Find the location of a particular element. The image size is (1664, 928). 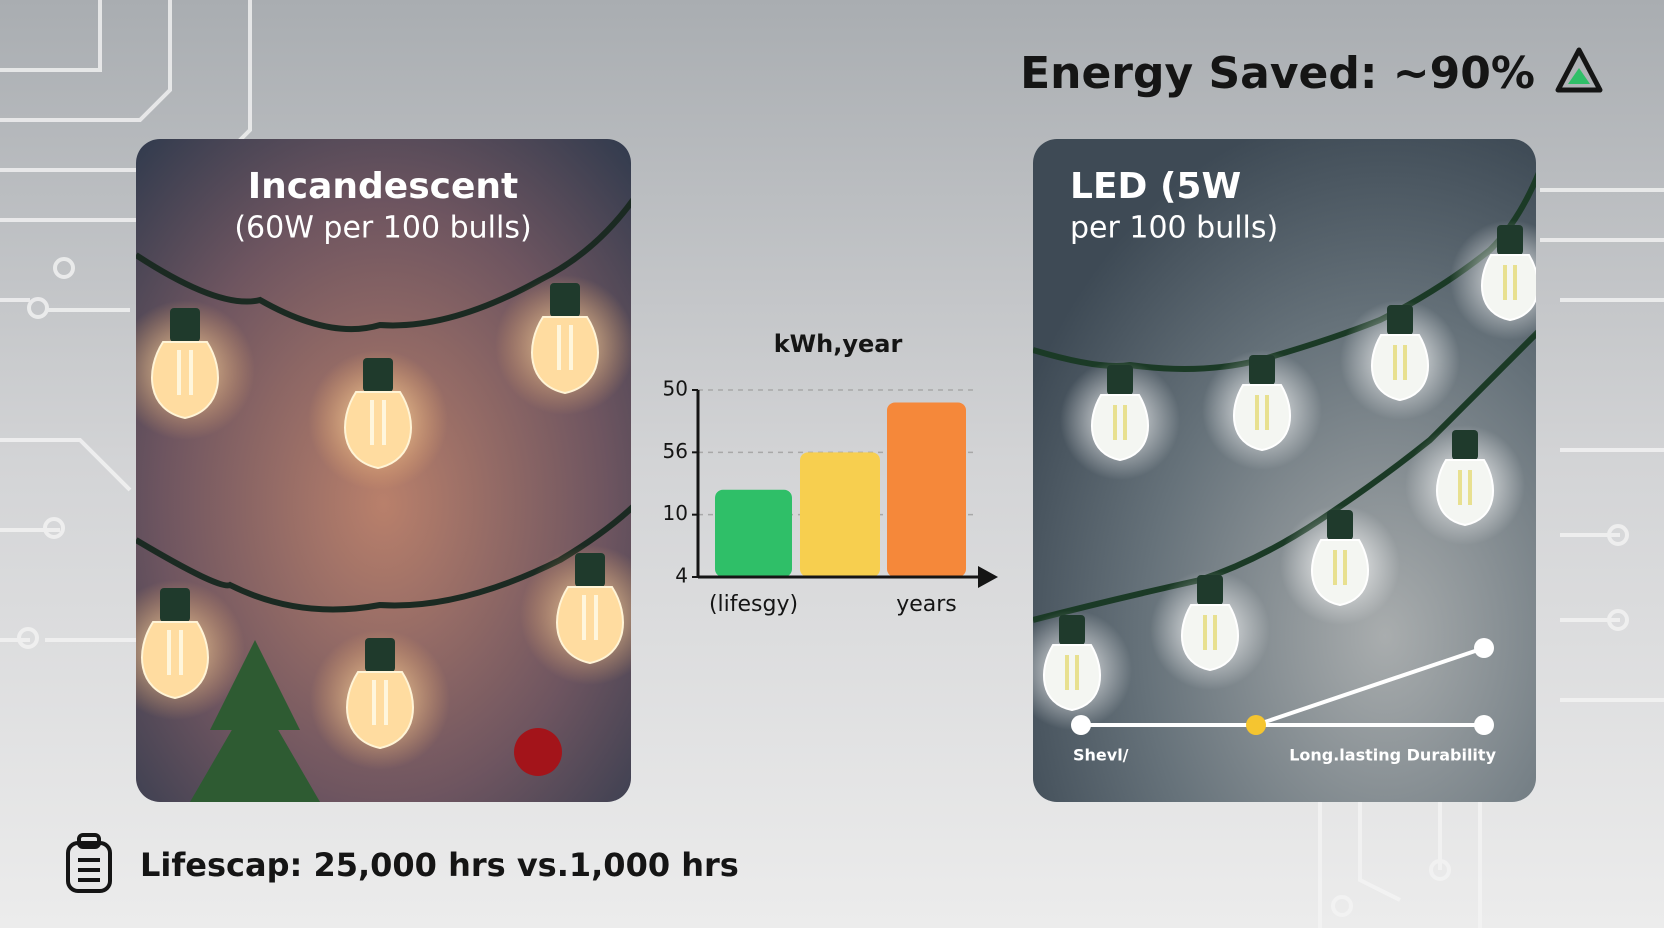

panel-title: Incandescent is located at coordinates (383, 186).